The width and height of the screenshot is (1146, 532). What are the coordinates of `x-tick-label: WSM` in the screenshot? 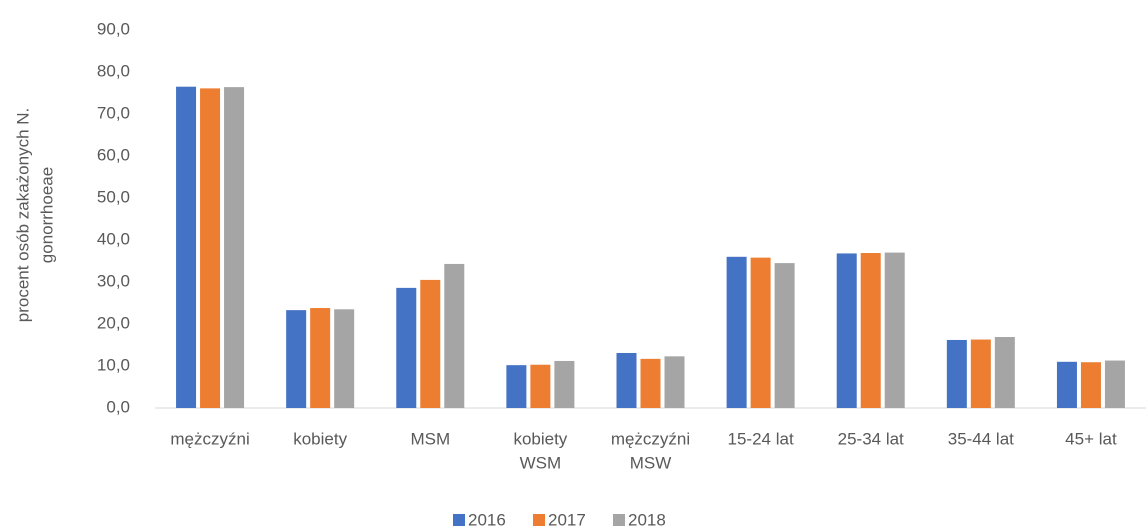 It's located at (541, 462).